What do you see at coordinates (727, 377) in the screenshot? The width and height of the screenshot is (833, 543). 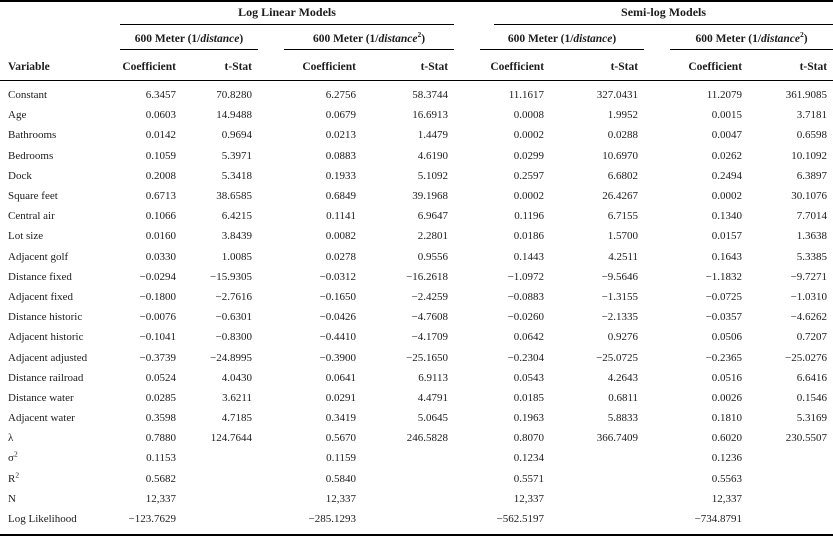 I see `value-cell: 0.0516` at bounding box center [727, 377].